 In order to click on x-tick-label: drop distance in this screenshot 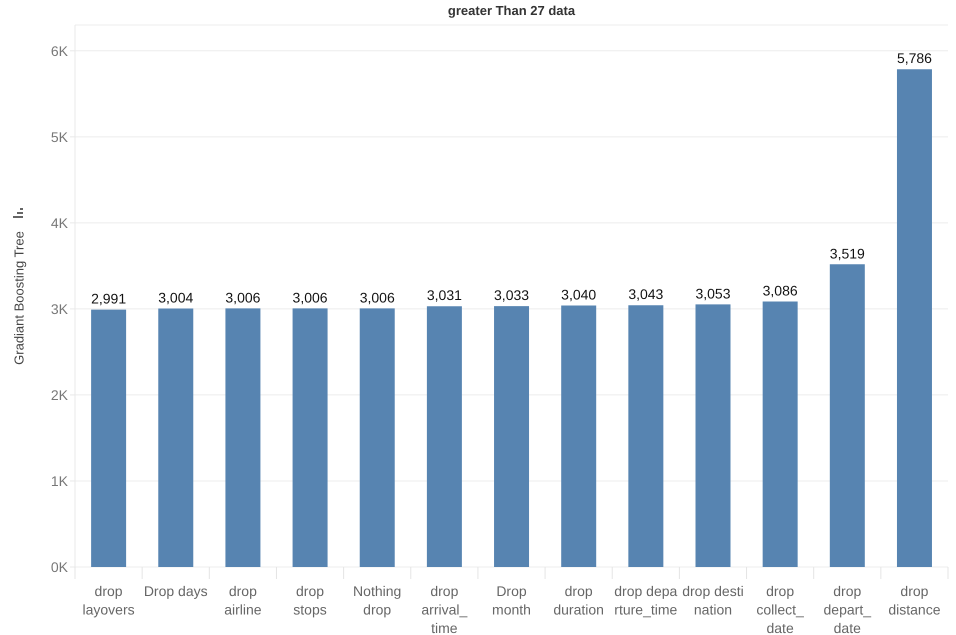, I will do `click(914, 600)`.